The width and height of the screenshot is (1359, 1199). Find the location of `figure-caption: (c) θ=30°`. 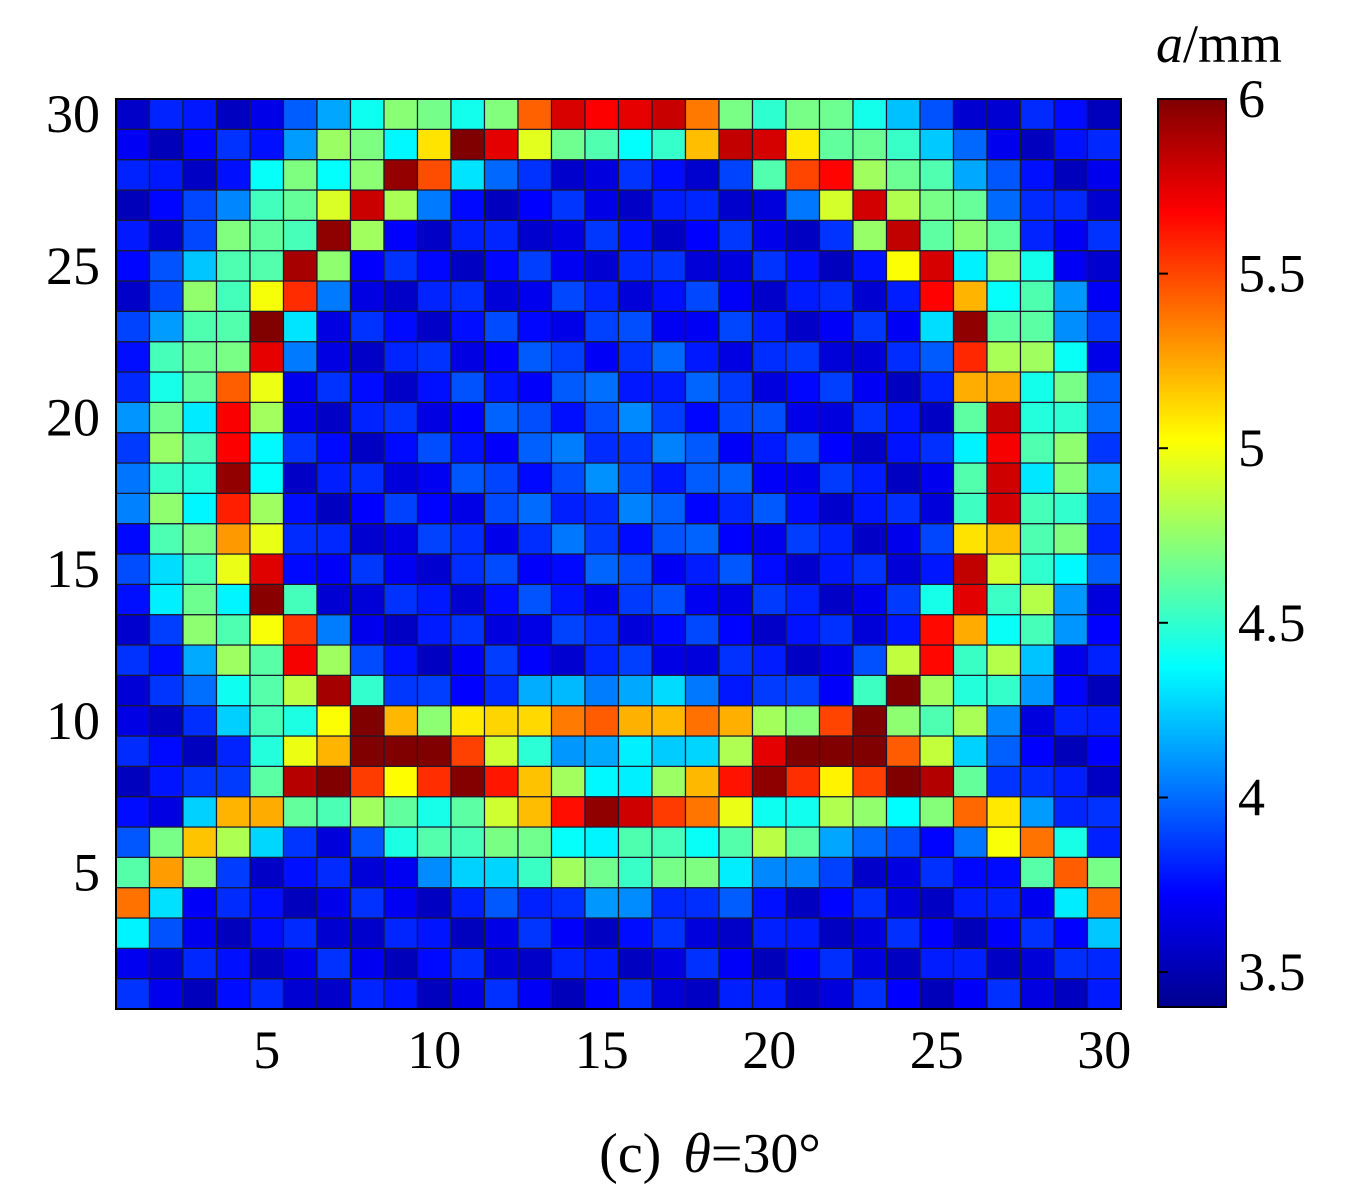

figure-caption: (c) θ=30° is located at coordinates (710, 1154).